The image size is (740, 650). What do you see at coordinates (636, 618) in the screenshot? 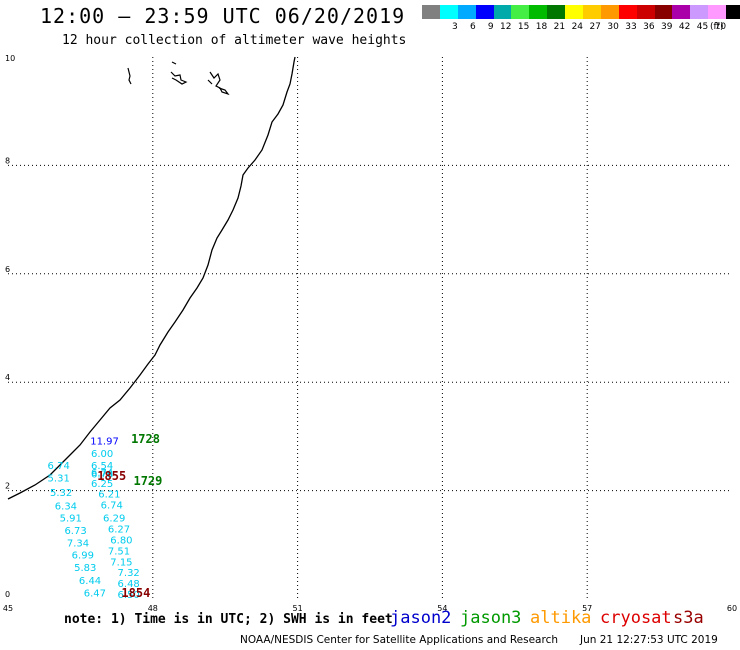
I see `satellite-cryosat-label: cryosat` at bounding box center [636, 618].